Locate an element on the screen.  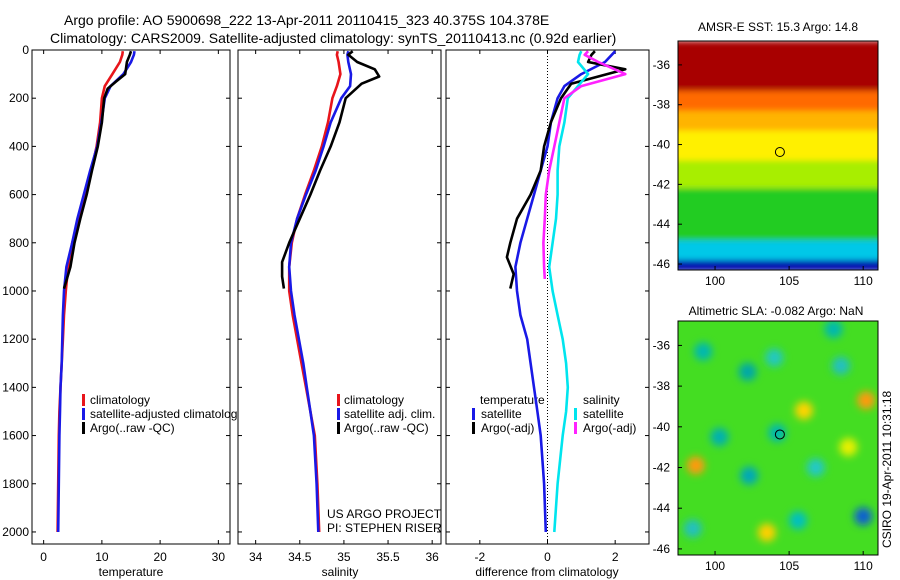
map-y-tick-label: -38 is located at coordinates (662, 386).